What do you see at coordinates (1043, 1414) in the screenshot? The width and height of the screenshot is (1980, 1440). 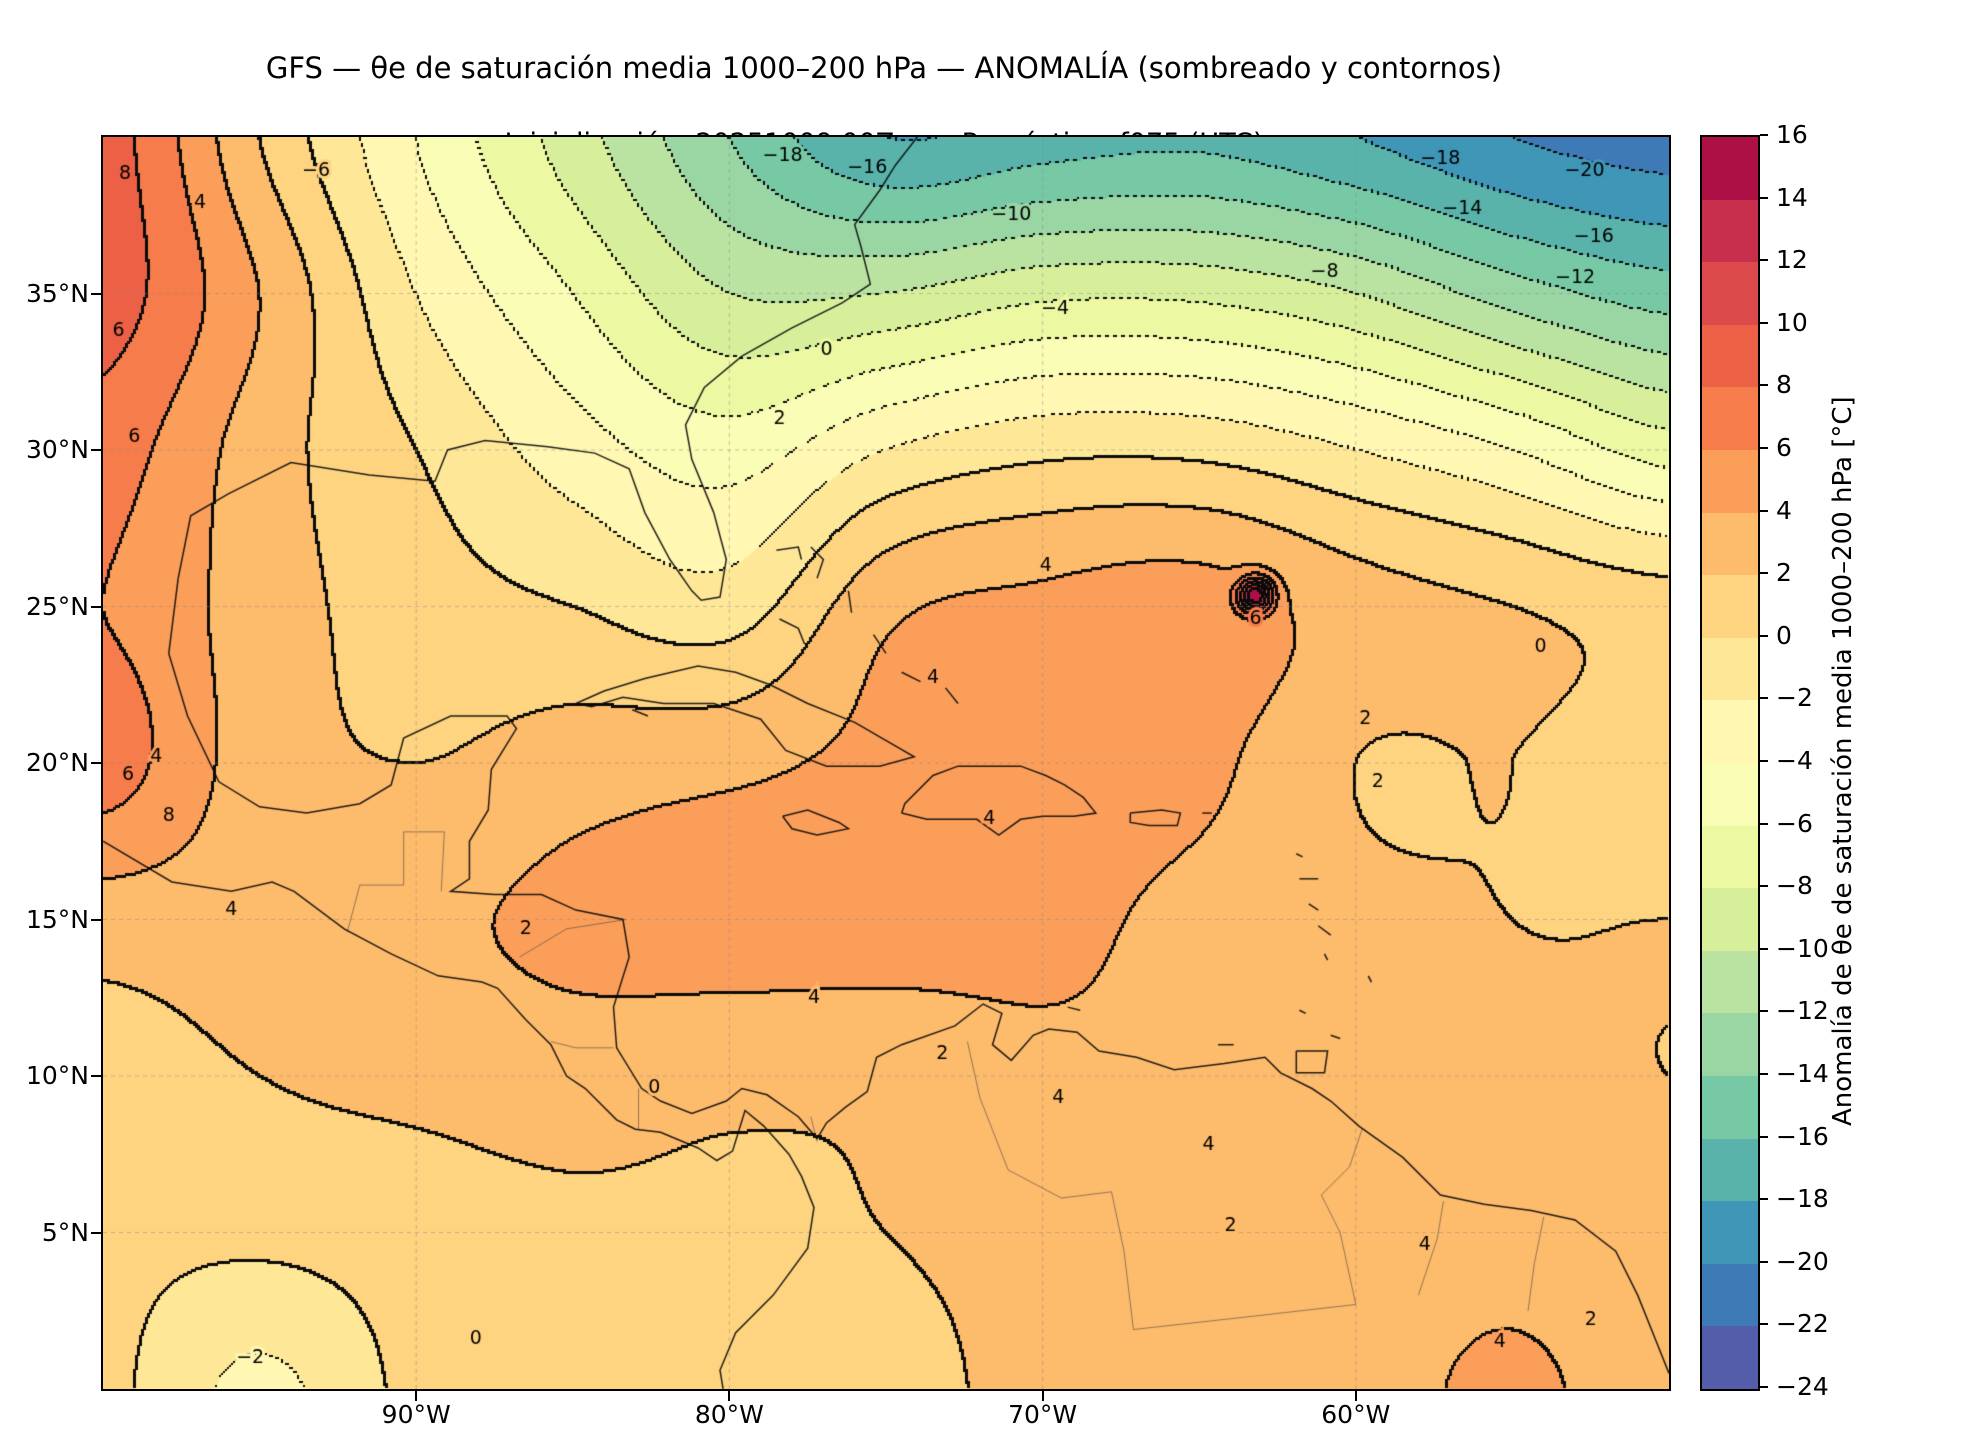 I see `x-axis-tick-label: 70°W` at bounding box center [1043, 1414].